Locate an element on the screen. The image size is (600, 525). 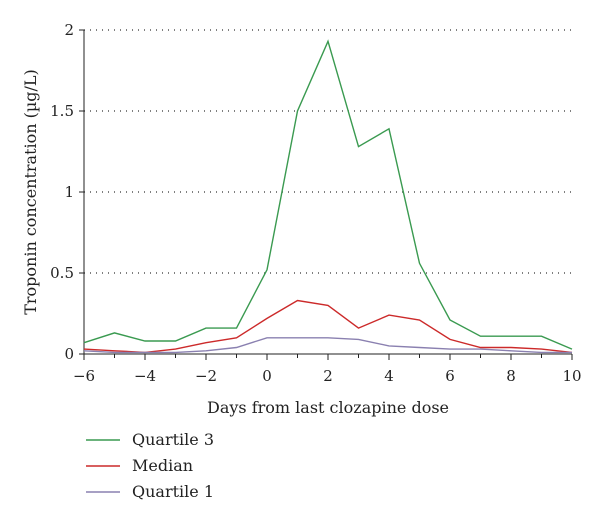
y-tick-label: 1 is located at coordinates (69, 192).